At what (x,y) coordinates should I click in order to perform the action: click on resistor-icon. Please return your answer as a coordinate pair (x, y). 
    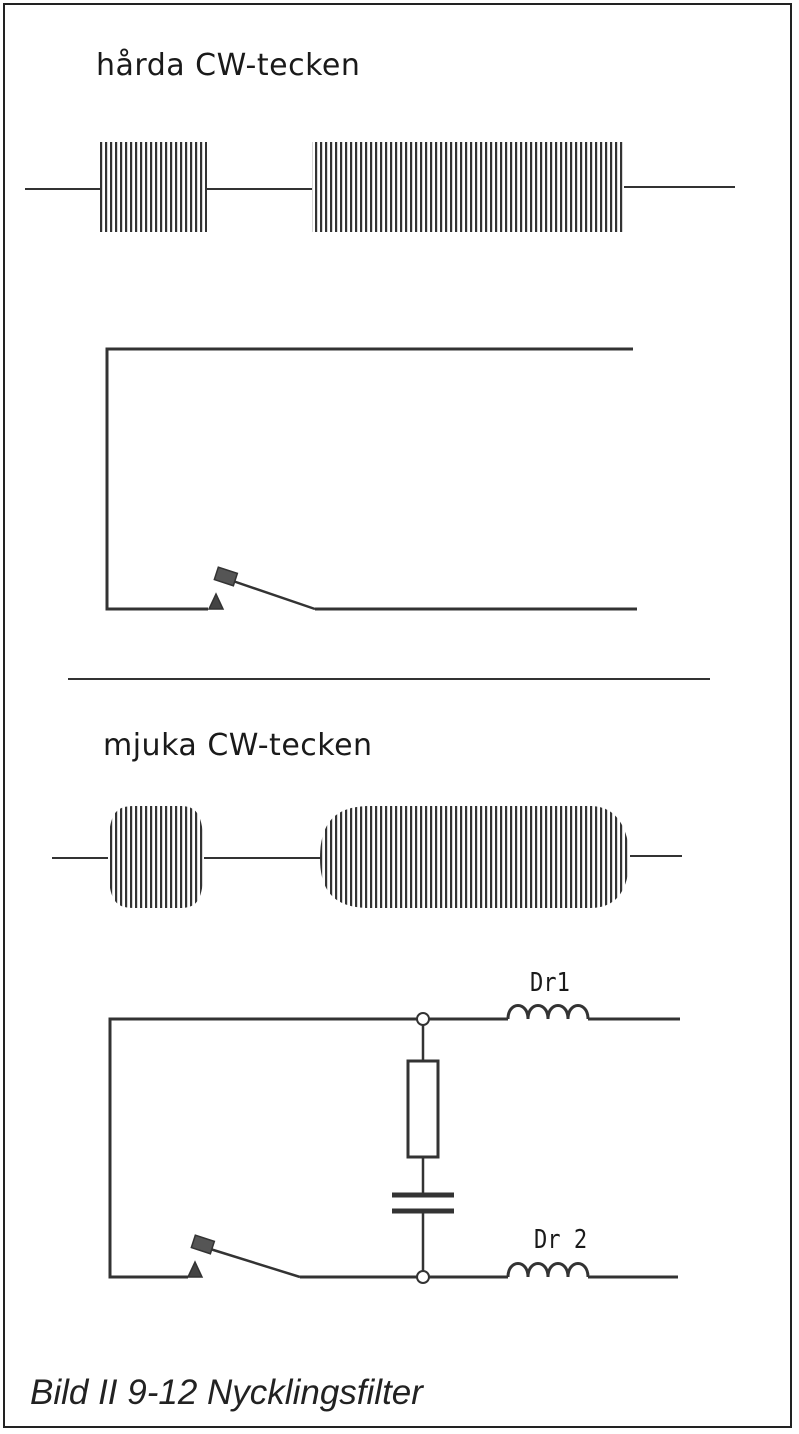
    Looking at the image, I should click on (423, 1109).